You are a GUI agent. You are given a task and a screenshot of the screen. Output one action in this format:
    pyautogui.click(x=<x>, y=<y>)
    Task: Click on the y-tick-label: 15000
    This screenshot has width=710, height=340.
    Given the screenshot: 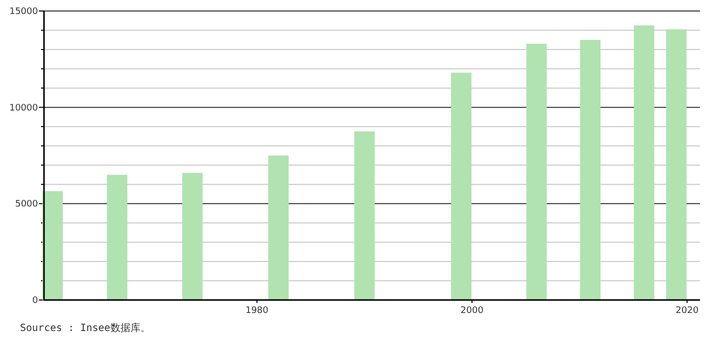 What is the action you would take?
    pyautogui.click(x=23, y=12)
    